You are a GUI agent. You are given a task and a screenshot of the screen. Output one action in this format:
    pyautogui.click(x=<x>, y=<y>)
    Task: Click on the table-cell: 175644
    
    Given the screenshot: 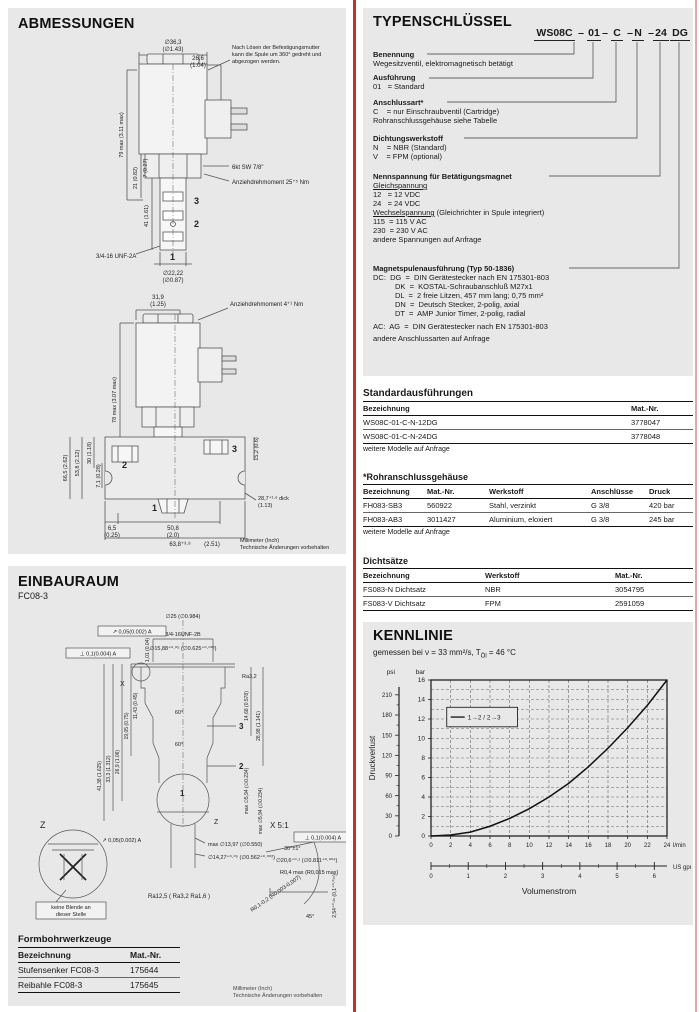 What is the action you would take?
    pyautogui.click(x=144, y=970)
    